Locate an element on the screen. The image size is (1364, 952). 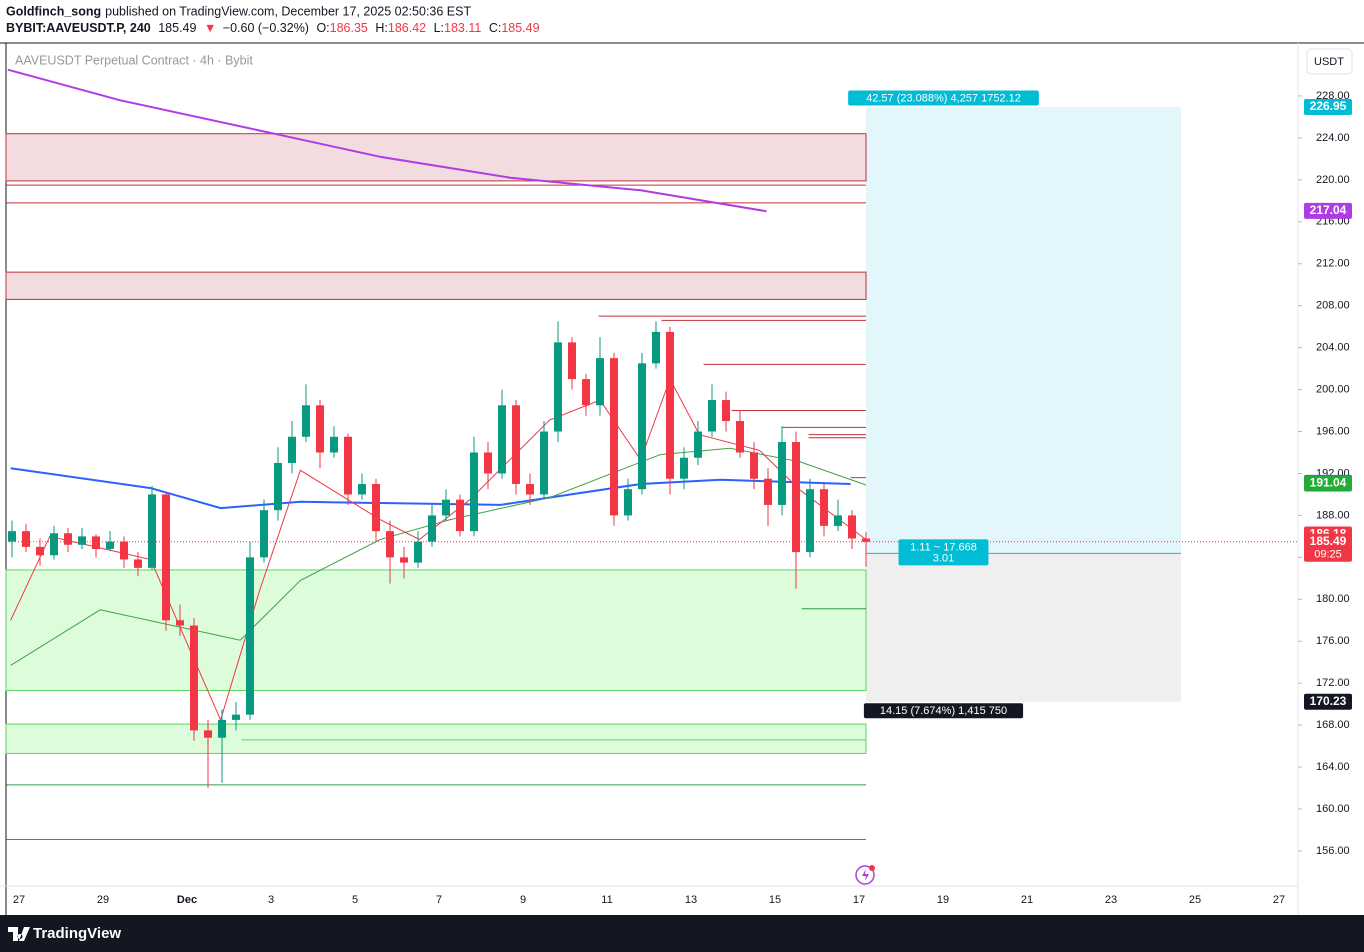
x-tick-label: 5 is located at coordinates (355, 900).